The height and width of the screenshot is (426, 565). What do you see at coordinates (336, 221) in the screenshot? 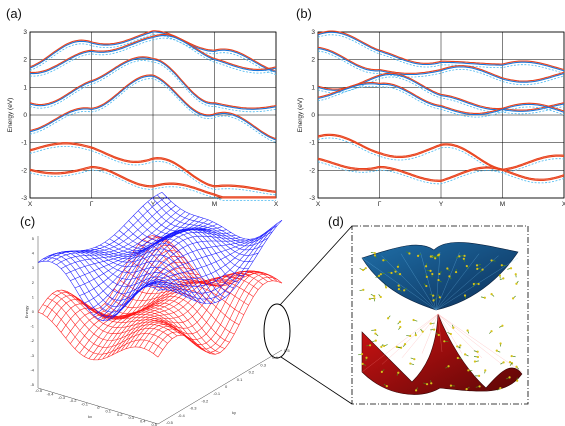
I see `panel-label-d: (d)` at bounding box center [336, 221].